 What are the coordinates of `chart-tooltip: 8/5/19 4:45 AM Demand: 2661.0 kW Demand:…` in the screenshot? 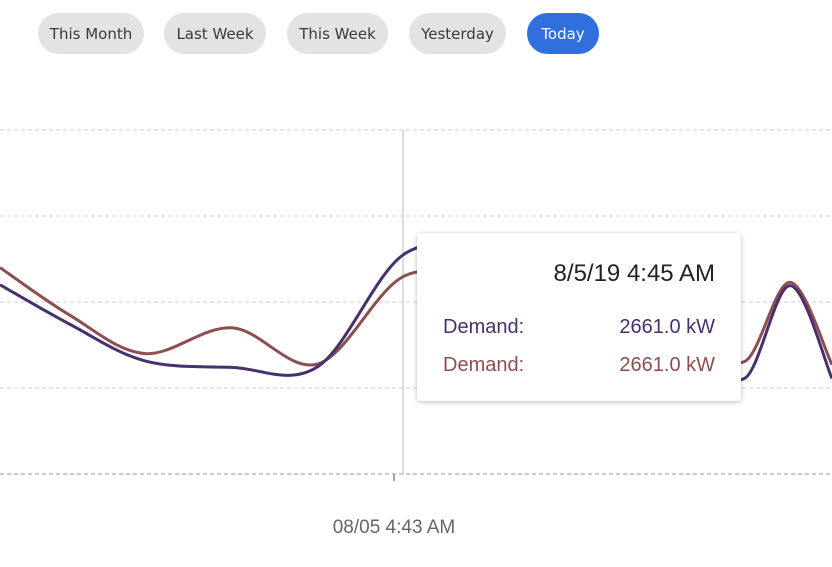 It's located at (579, 317).